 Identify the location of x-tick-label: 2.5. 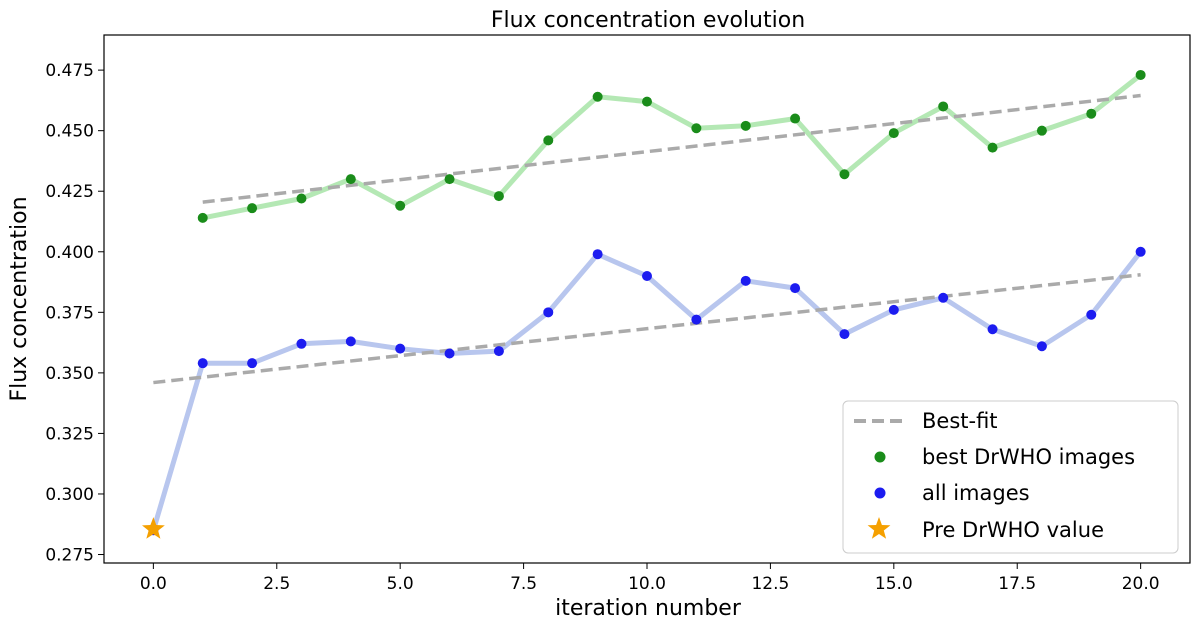
(276, 584).